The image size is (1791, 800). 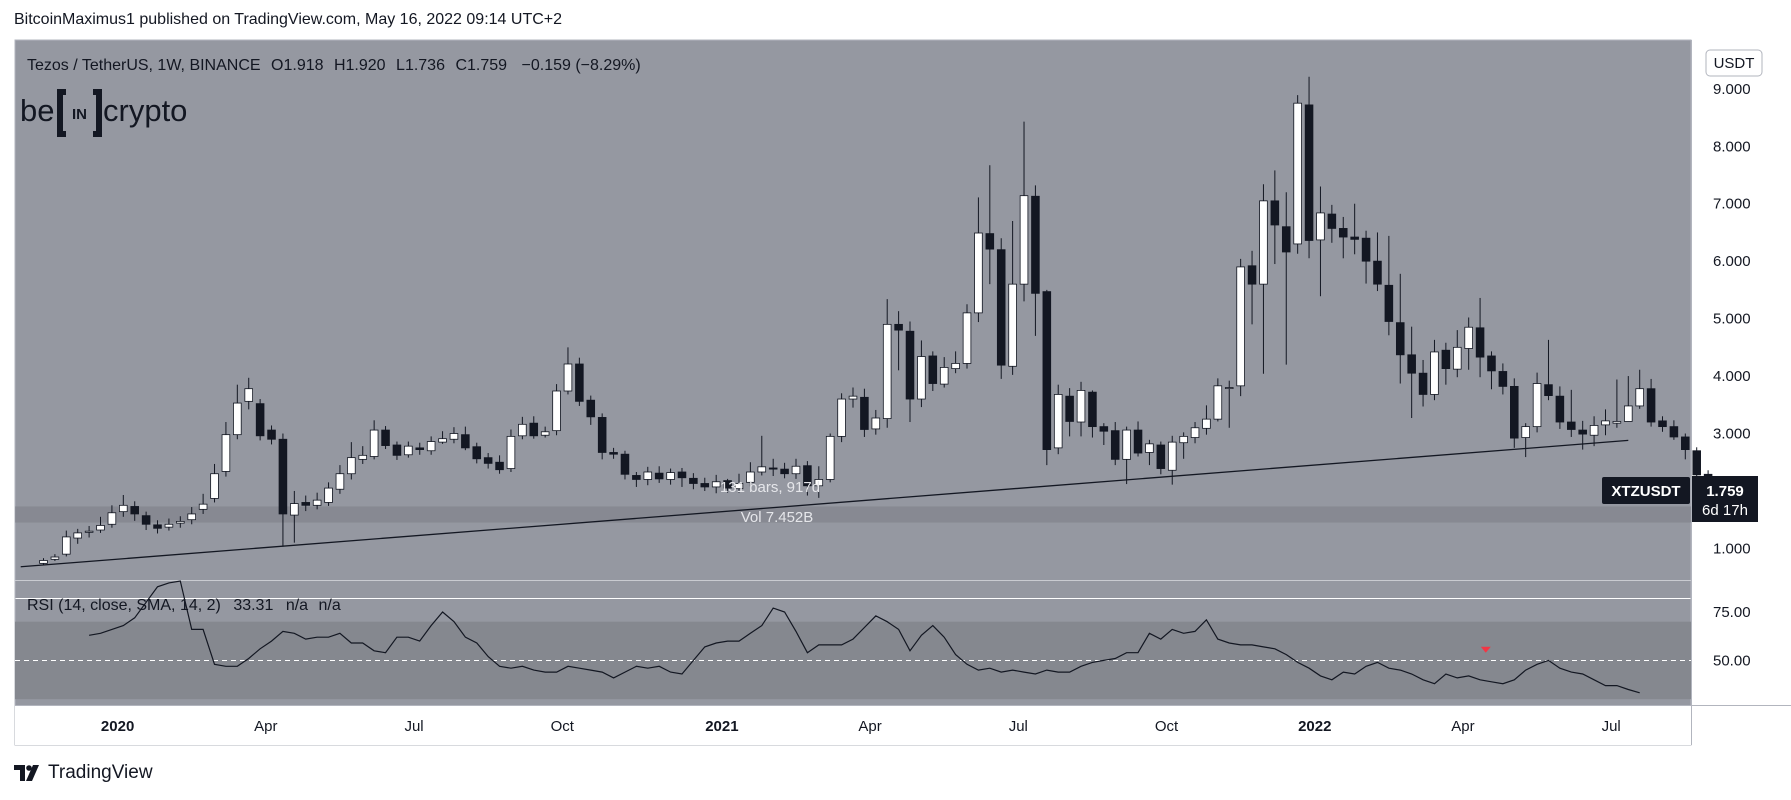 What do you see at coordinates (144, 65) in the screenshot?
I see `legend-symbol: Tezos / TetherUS, 1W, BINANCE` at bounding box center [144, 65].